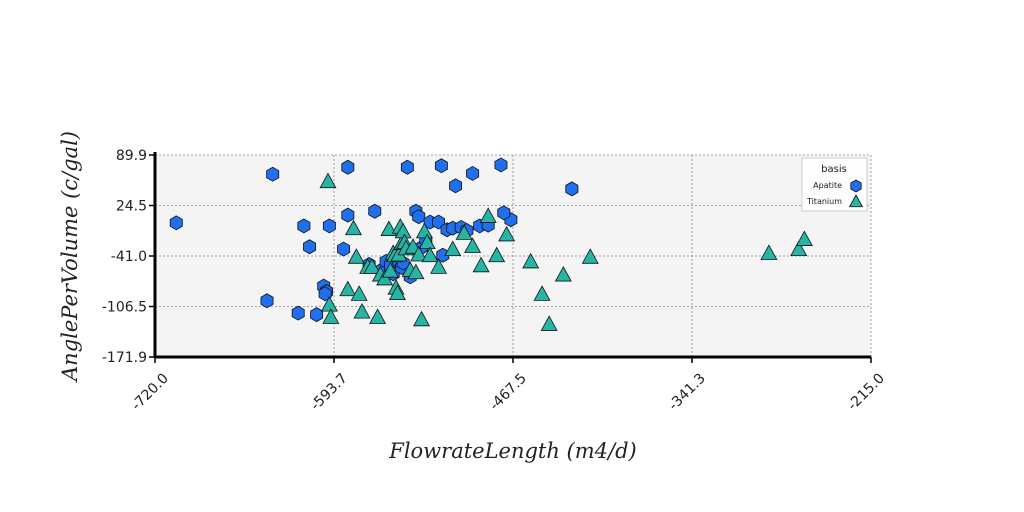 The image size is (1024, 512). What do you see at coordinates (856, 186) in the screenshot?
I see `legend-marker-apatite` at bounding box center [856, 186].